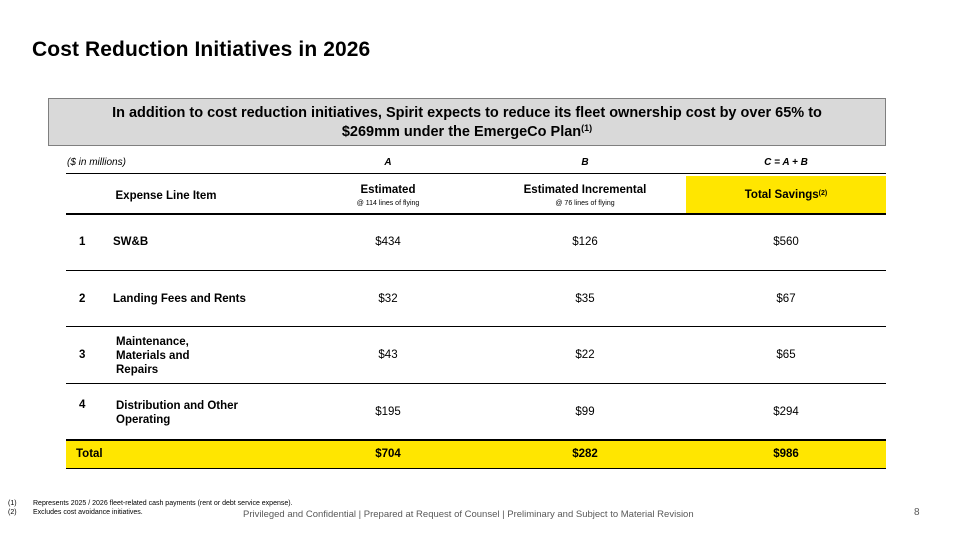 The image size is (956, 536). I want to click on total-incremental: $282, so click(585, 454).